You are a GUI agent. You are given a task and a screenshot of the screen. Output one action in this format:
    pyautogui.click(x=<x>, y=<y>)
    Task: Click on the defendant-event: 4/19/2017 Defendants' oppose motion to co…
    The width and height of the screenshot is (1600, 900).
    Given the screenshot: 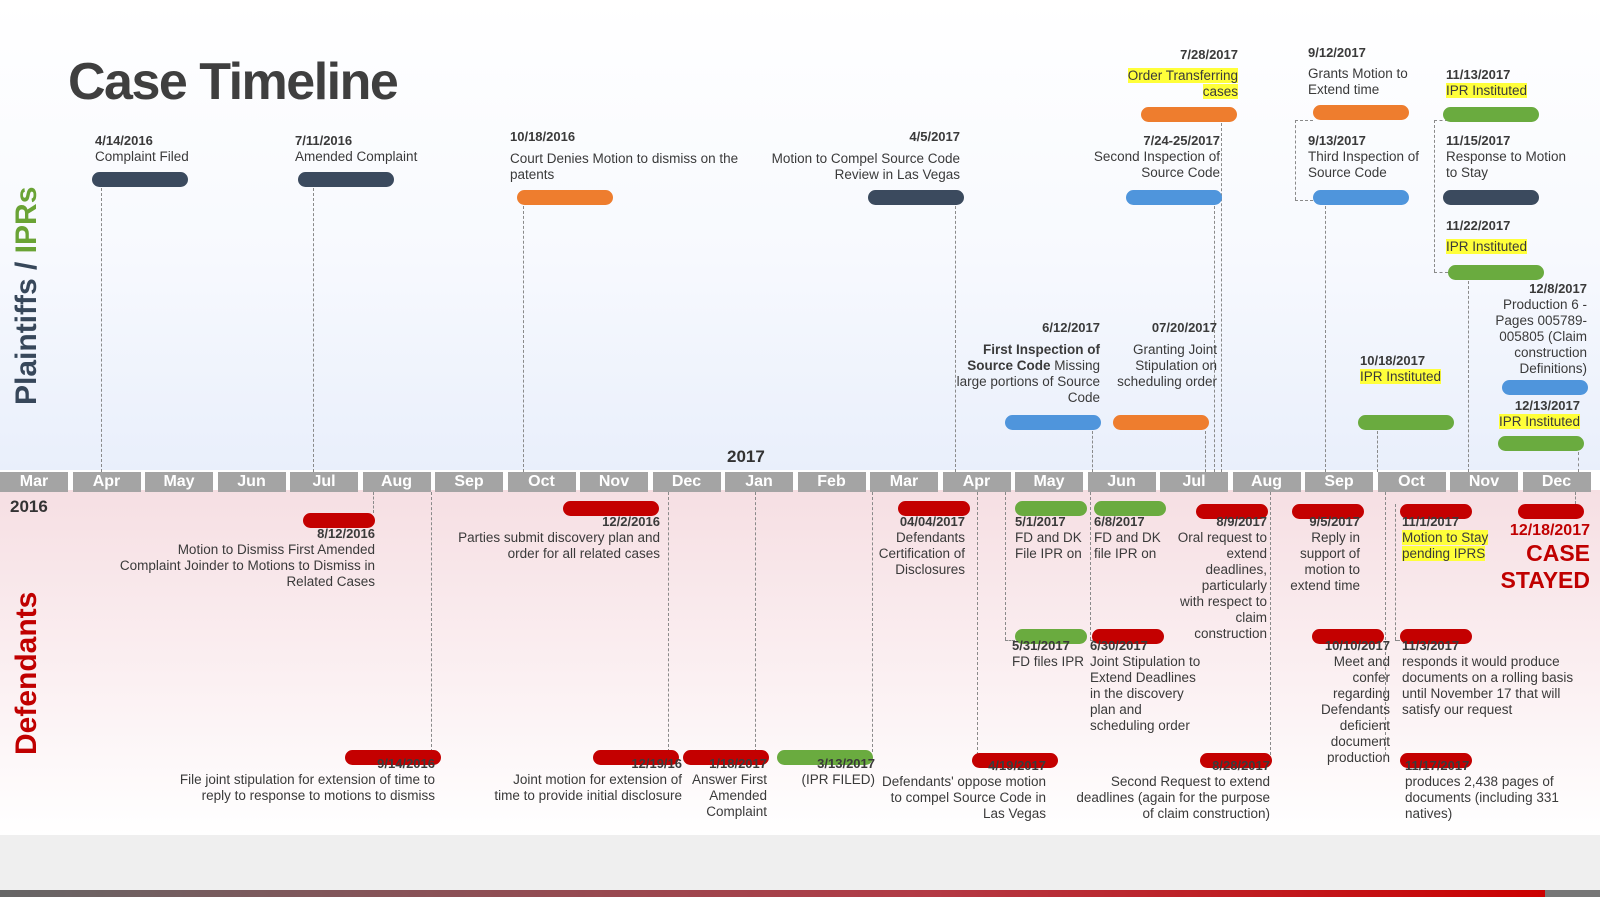 What is the action you would take?
    pyautogui.click(x=964, y=789)
    